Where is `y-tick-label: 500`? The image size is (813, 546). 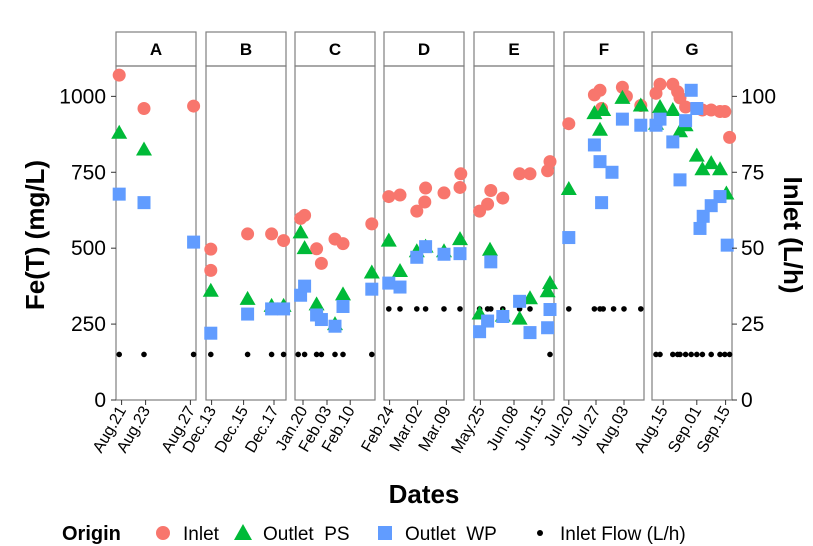 y-tick-label: 500 is located at coordinates (88, 248).